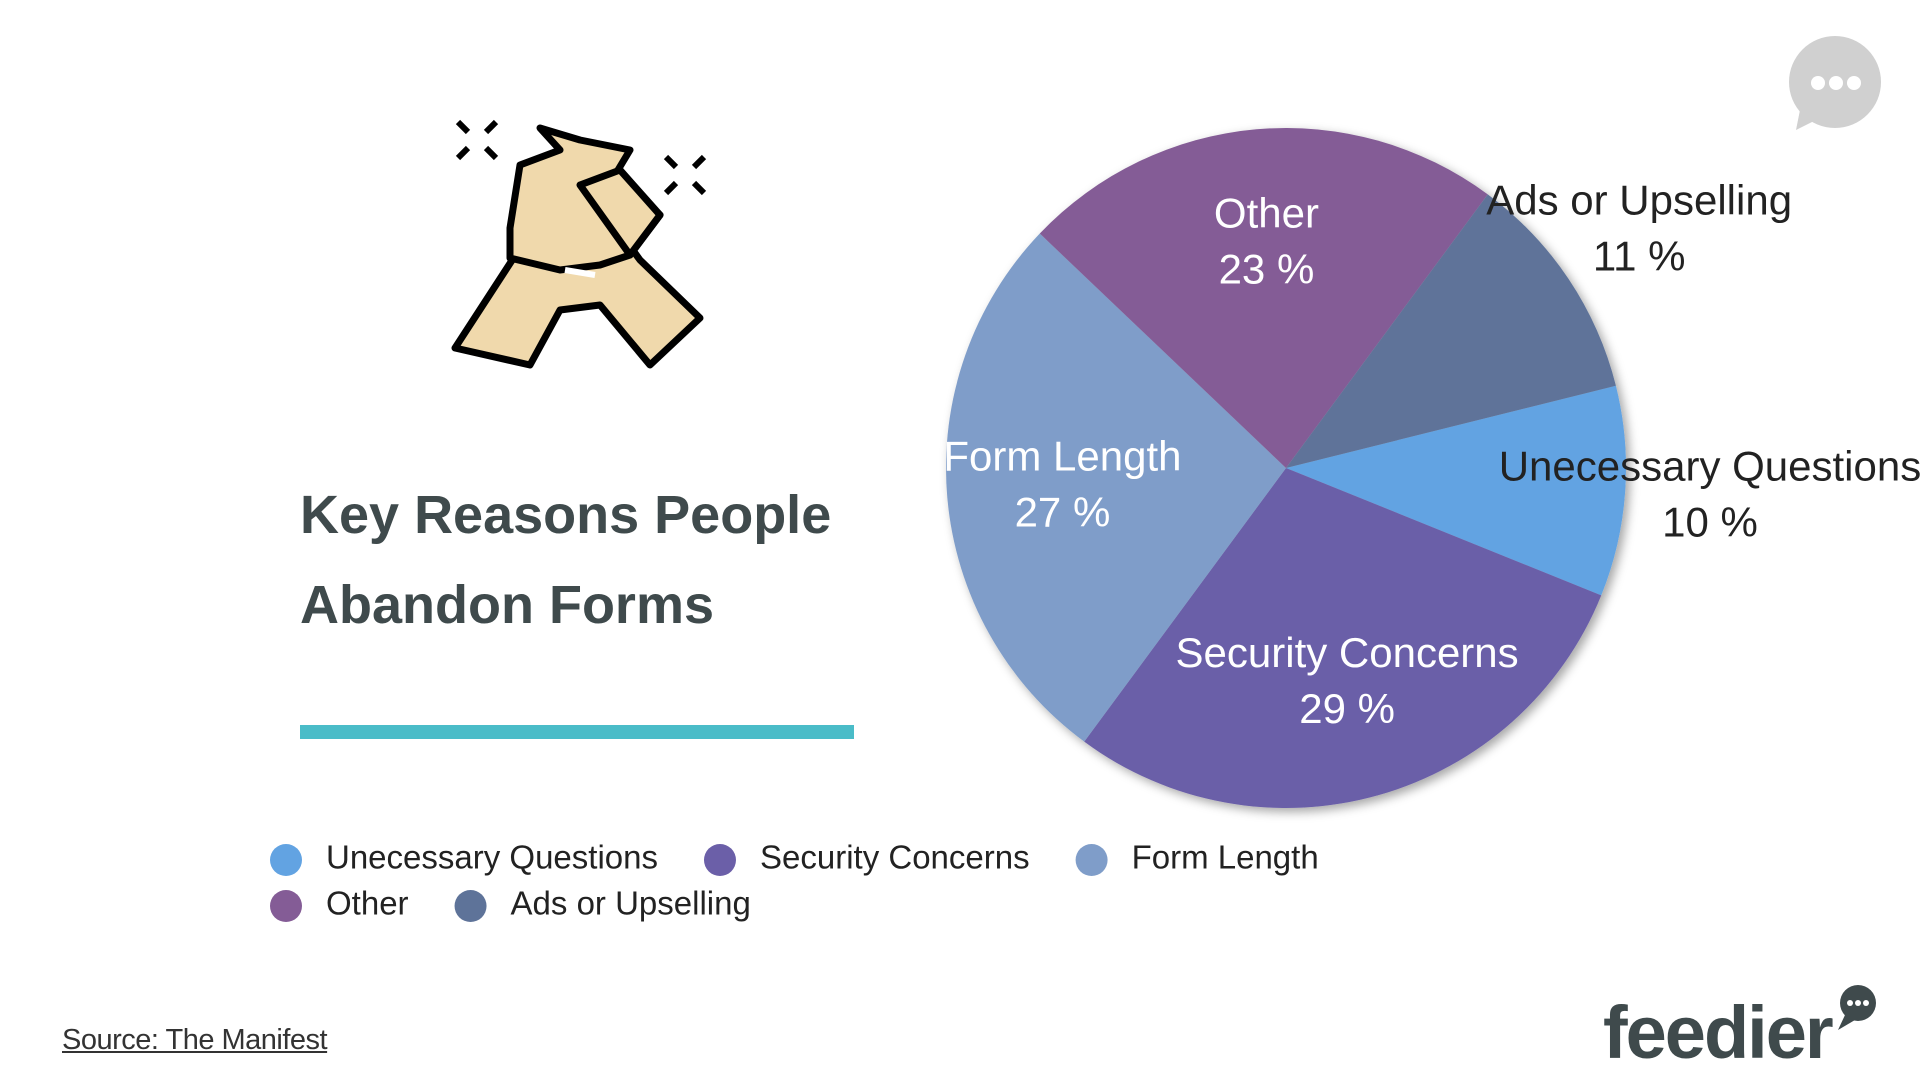 This screenshot has height=1080, width=1920. I want to click on legend-label: Ads or Upselling, so click(631, 903).